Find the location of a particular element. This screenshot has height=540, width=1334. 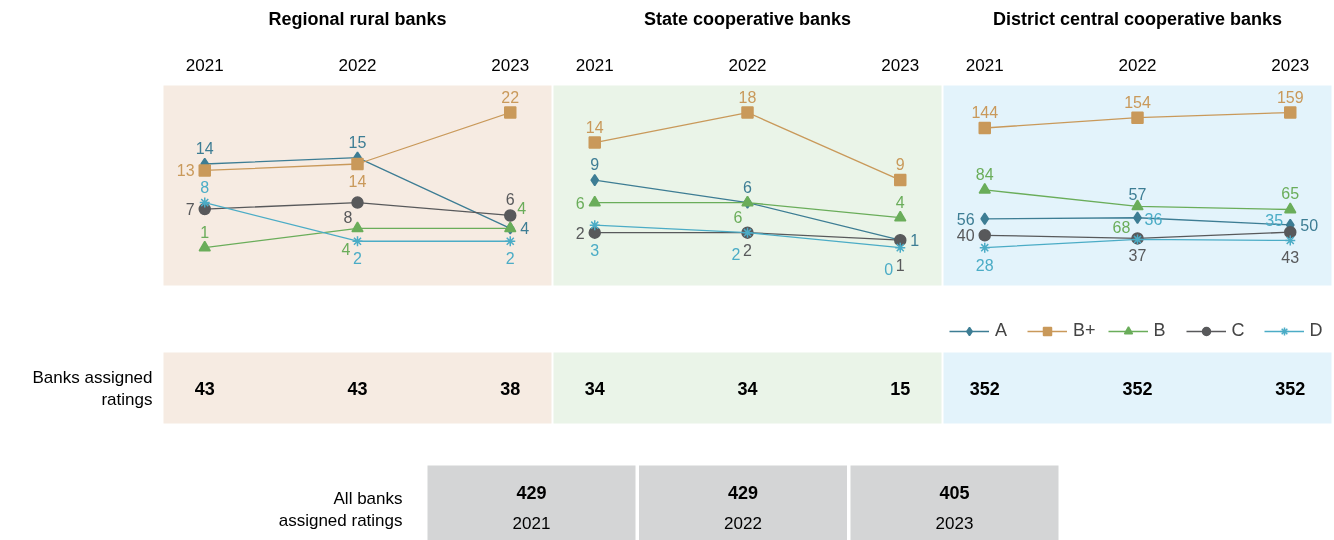

chart-title: State cooperative banks is located at coordinates (747, 18).